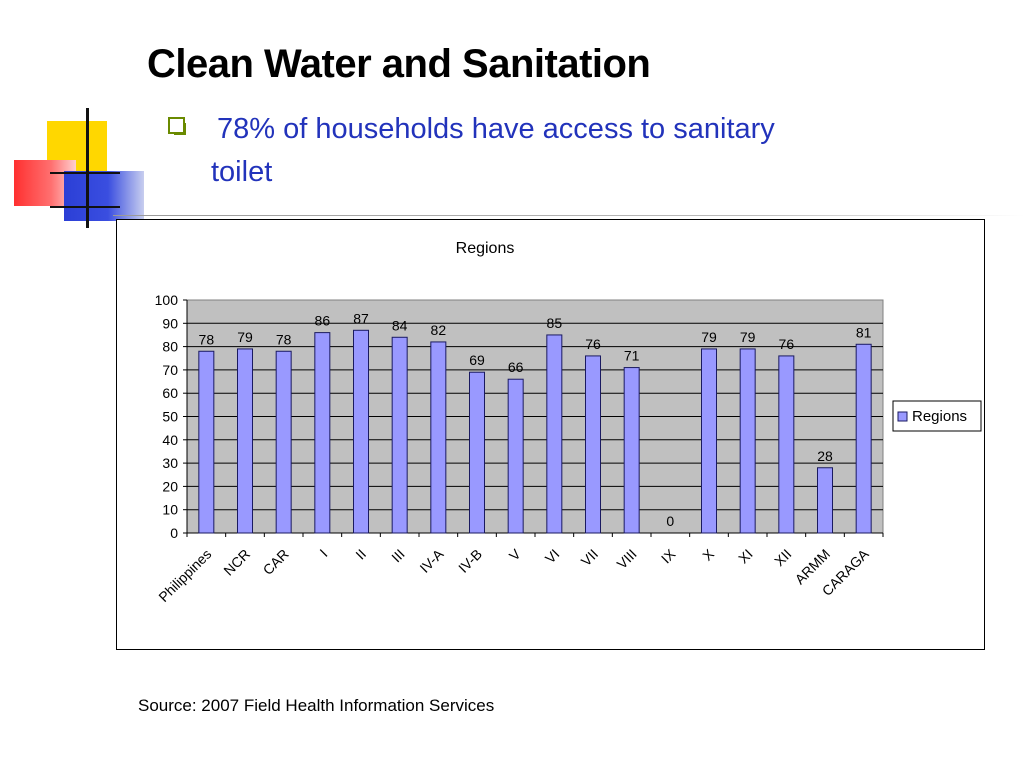 This screenshot has width=1024, height=768. What do you see at coordinates (399, 64) in the screenshot?
I see `slide-title: Clean Water and Sanitation` at bounding box center [399, 64].